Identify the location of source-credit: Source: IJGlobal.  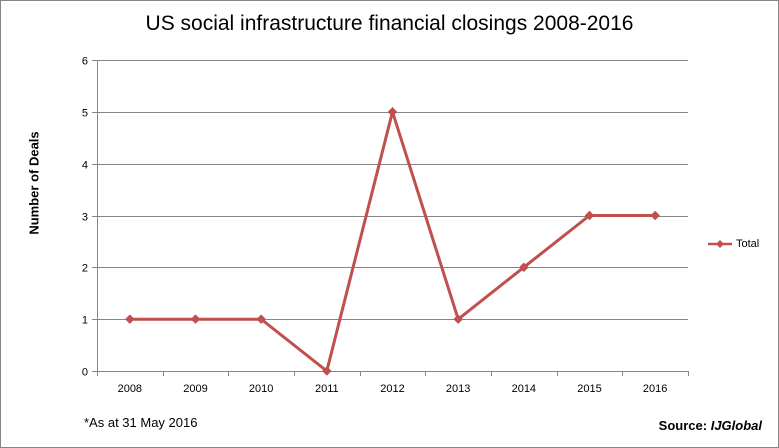
(710, 425).